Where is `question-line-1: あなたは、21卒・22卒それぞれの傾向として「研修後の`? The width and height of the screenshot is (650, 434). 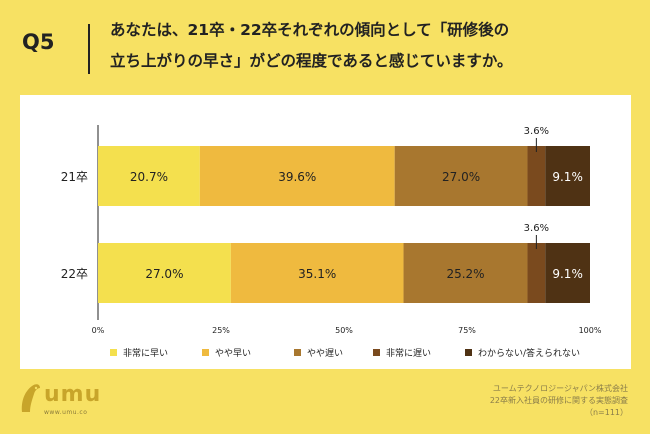 question-line-1: あなたは、21卒・22卒それぞれの傾向として「研修後の is located at coordinates (310, 30).